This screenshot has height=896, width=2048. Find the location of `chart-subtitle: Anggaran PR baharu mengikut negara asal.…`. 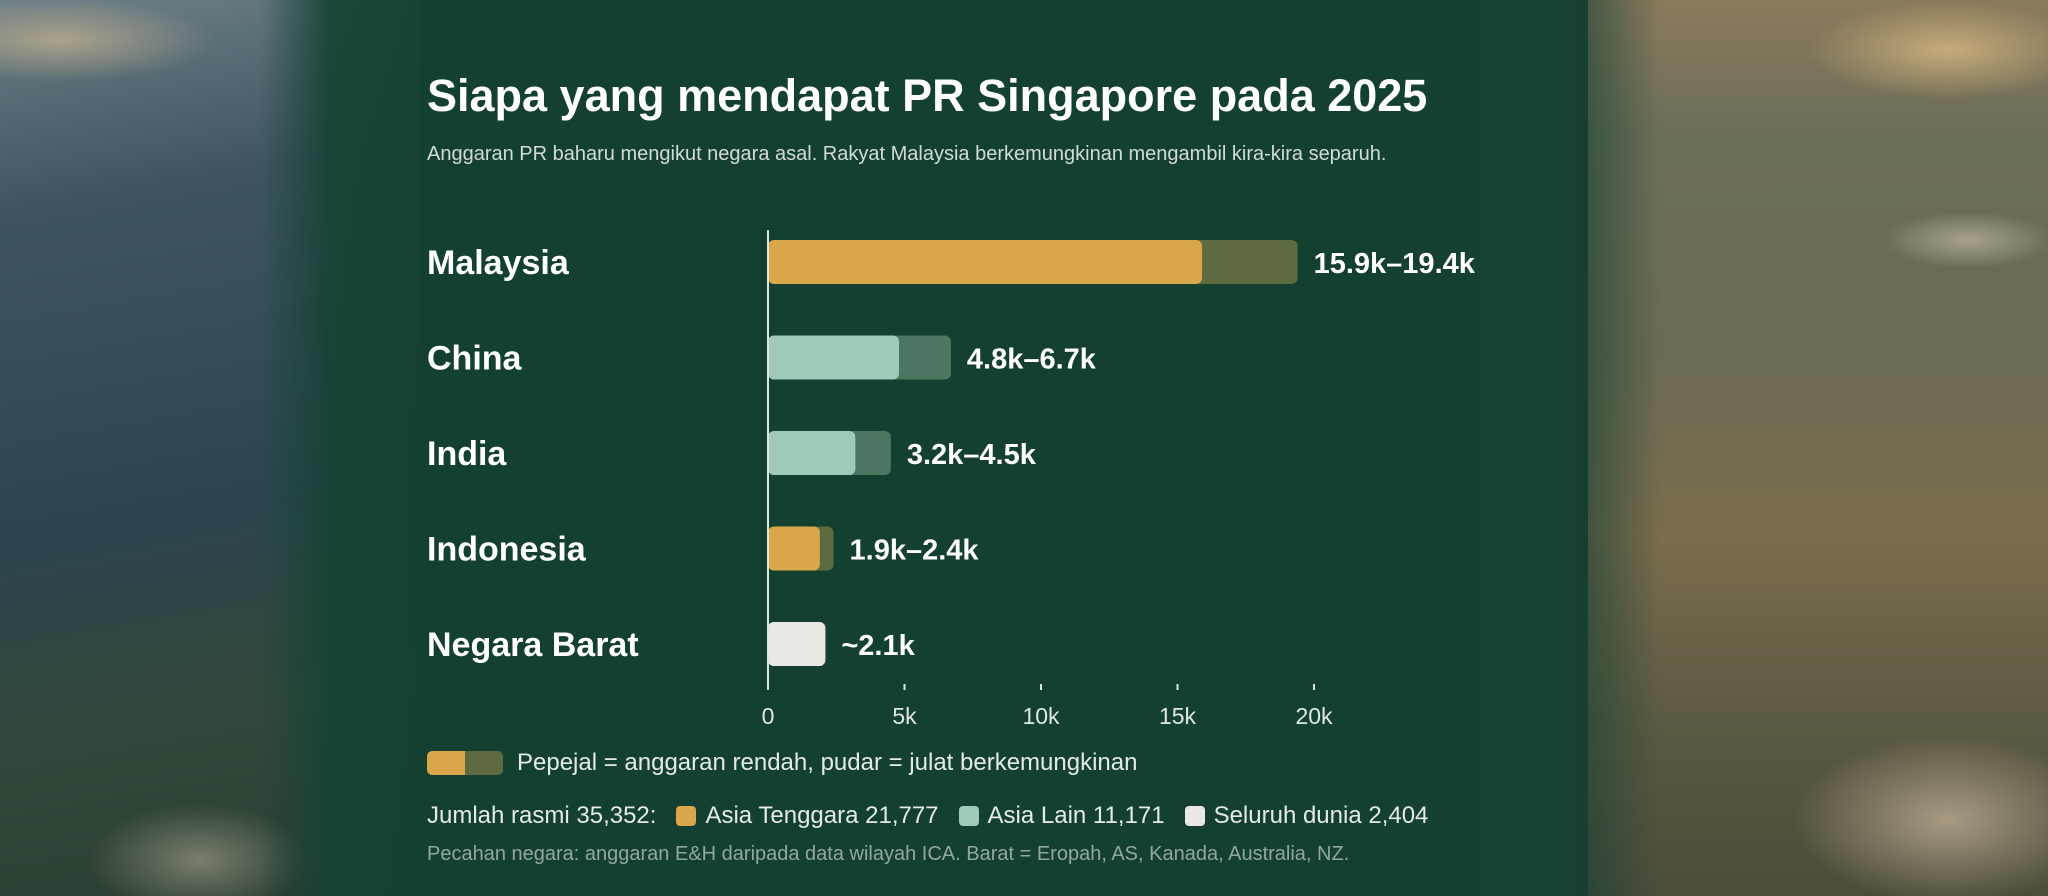

chart-subtitle: Anggaran PR baharu mengikut negara asal.… is located at coordinates (907, 154).